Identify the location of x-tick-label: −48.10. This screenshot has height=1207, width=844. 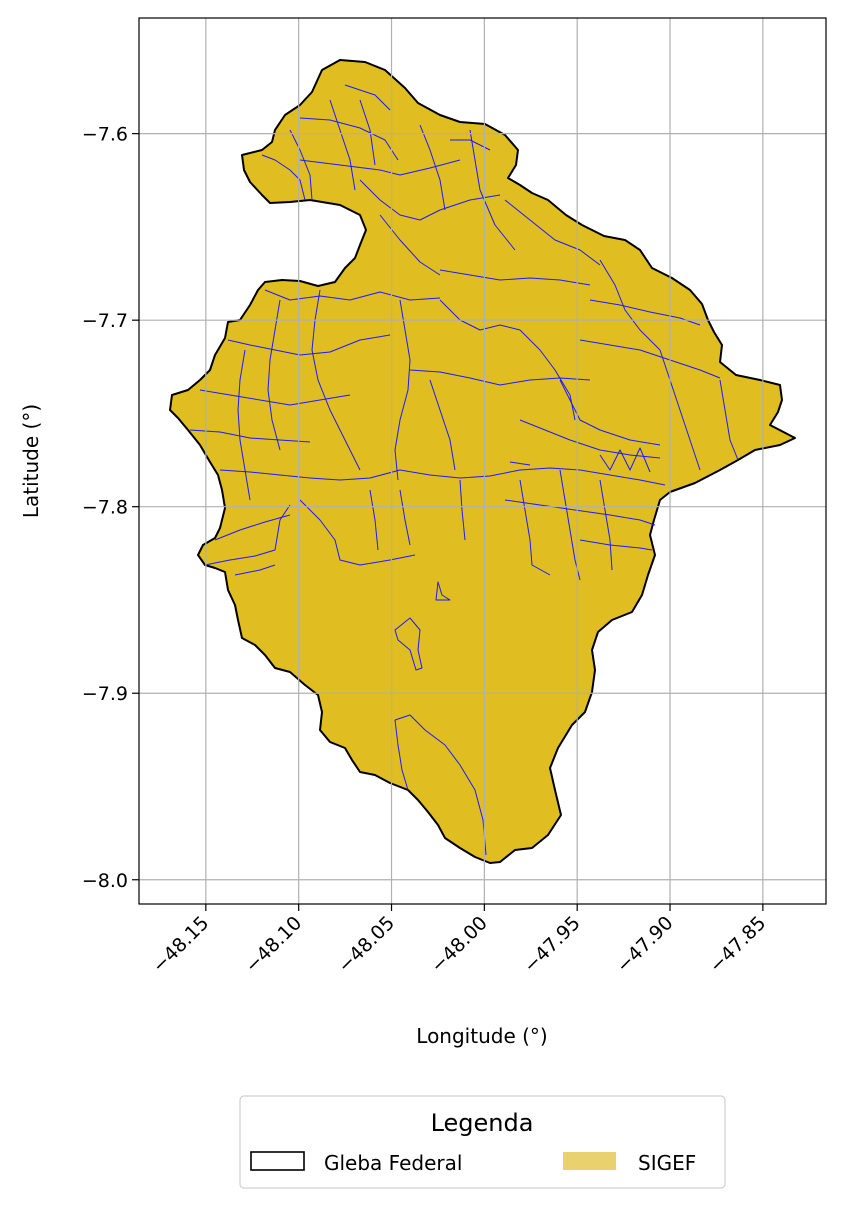
(273, 944).